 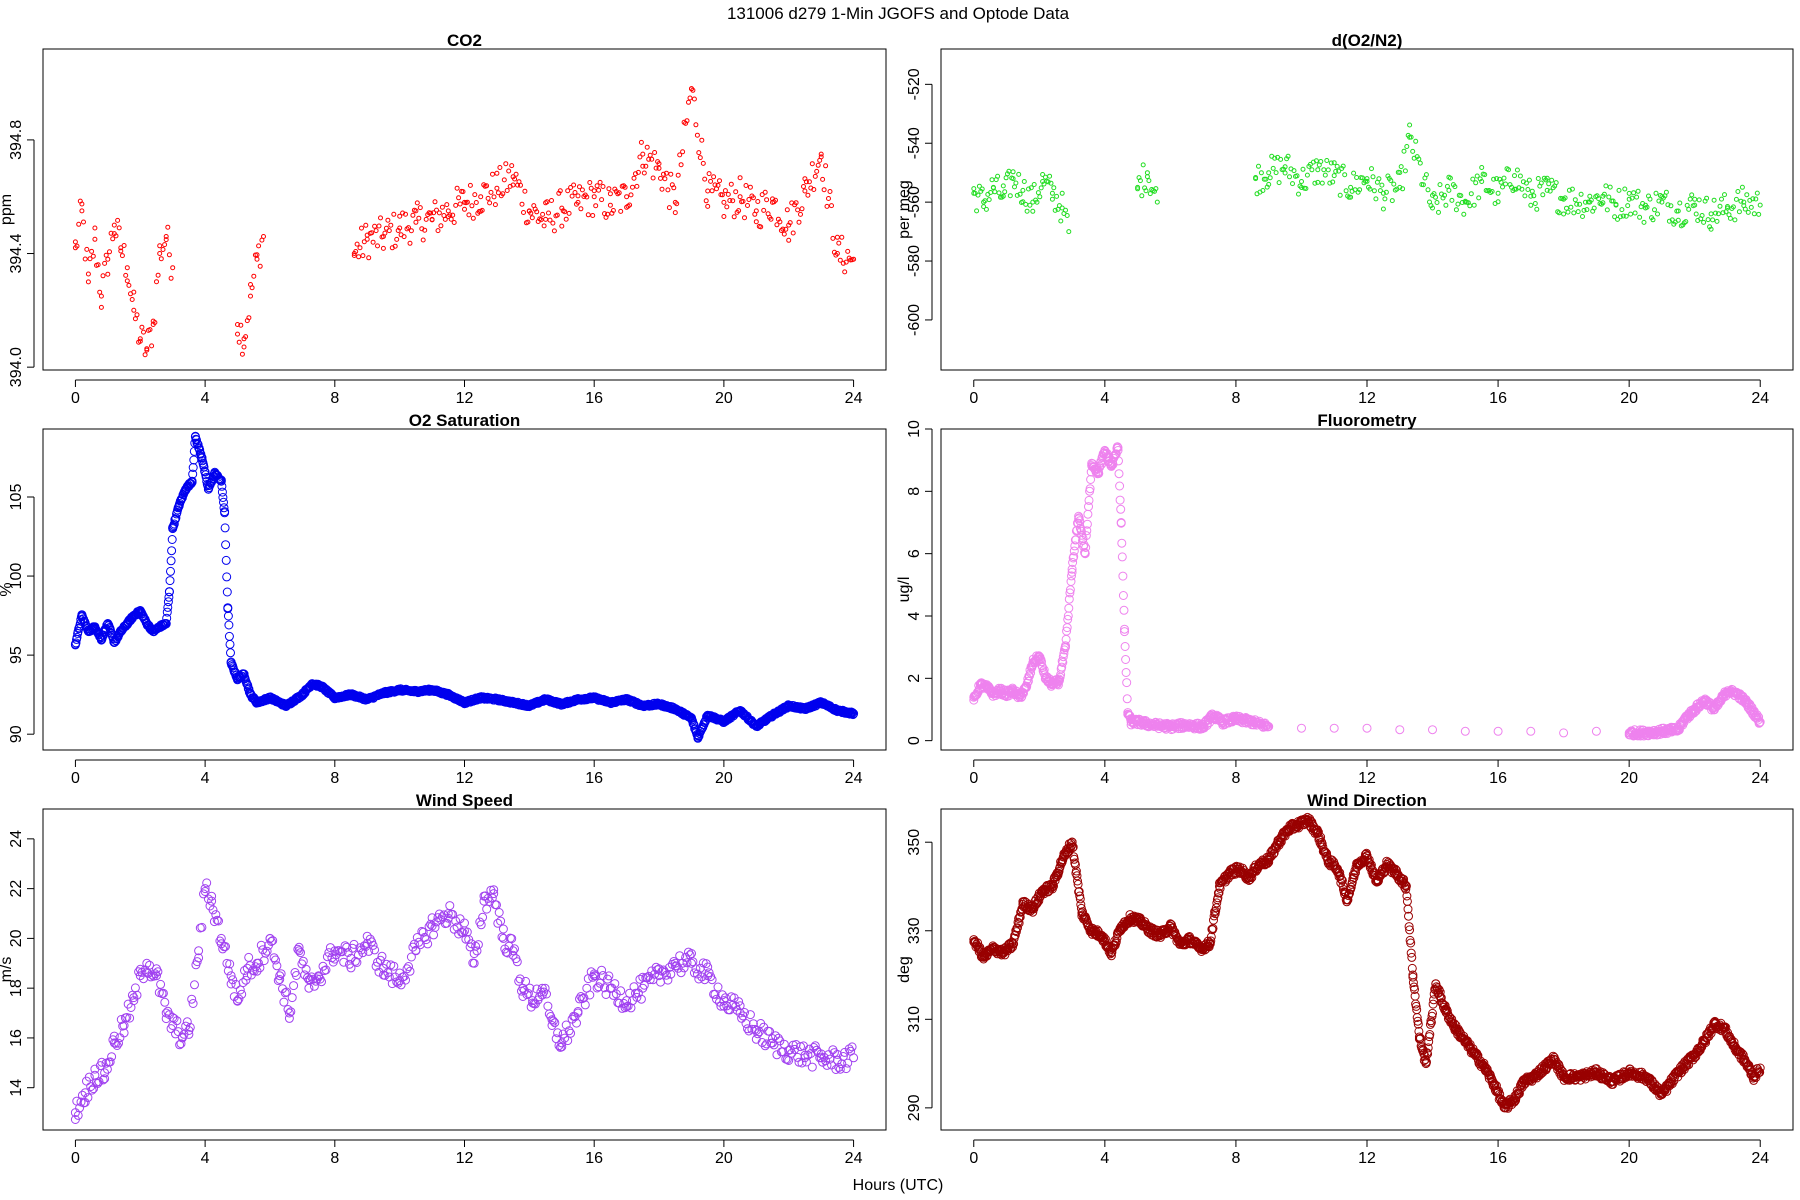 What do you see at coordinates (1629, 778) in the screenshot?
I see `fluor-x-tick-label: 20` at bounding box center [1629, 778].